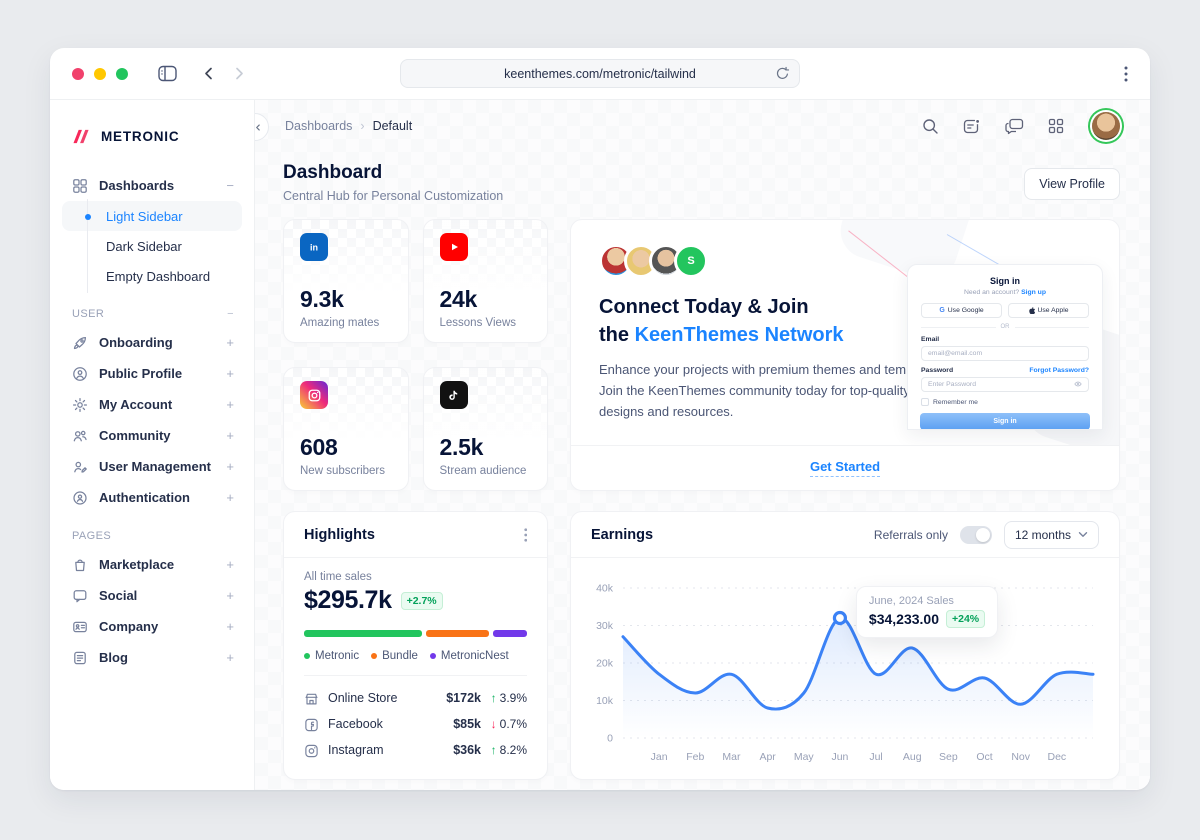  What do you see at coordinates (691, 261) in the screenshot?
I see `avatar-count-badge: S` at bounding box center [691, 261].